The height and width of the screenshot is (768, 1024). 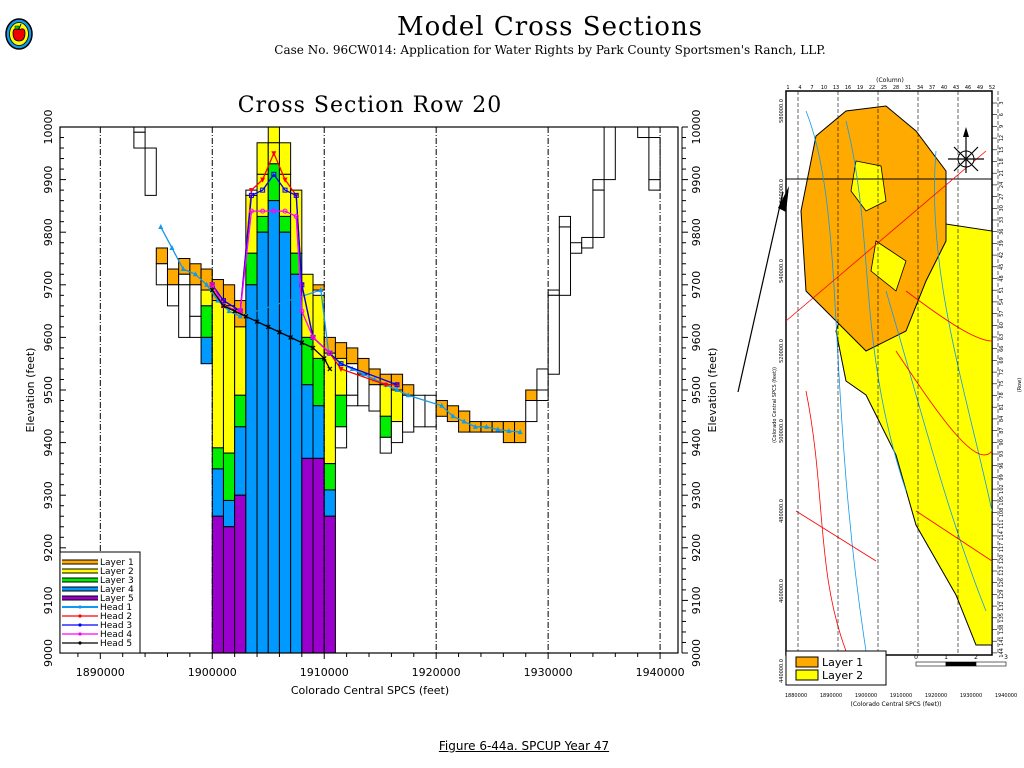 I want to click on y-tick-label-left: 9600, so click(x=48, y=337).